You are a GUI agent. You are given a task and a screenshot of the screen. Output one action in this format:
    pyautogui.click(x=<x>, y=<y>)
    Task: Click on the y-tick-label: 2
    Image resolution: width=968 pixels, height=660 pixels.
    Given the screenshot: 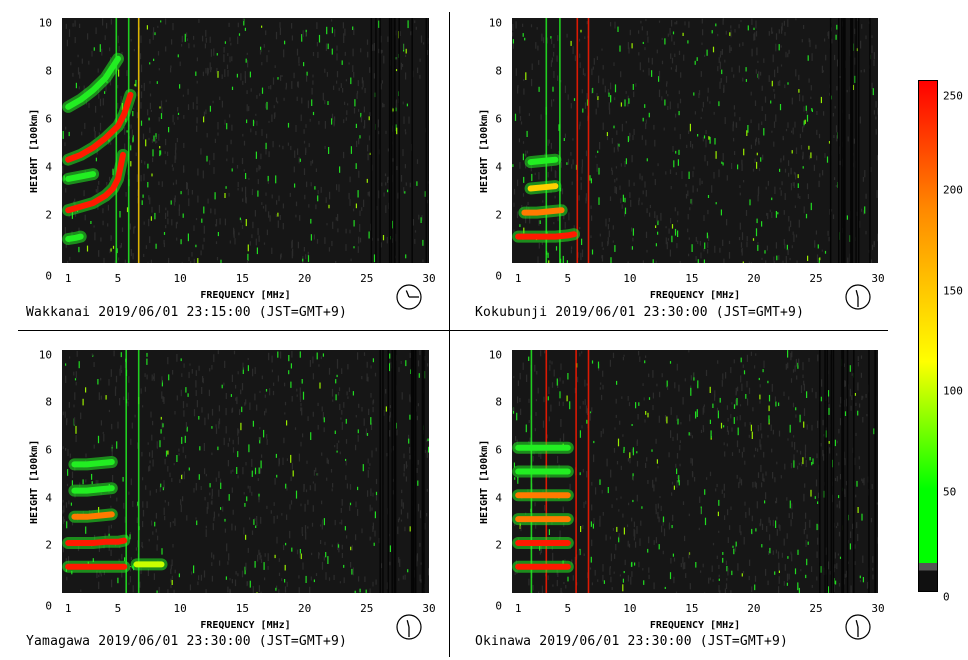 What is the action you would take?
    pyautogui.click(x=498, y=545)
    